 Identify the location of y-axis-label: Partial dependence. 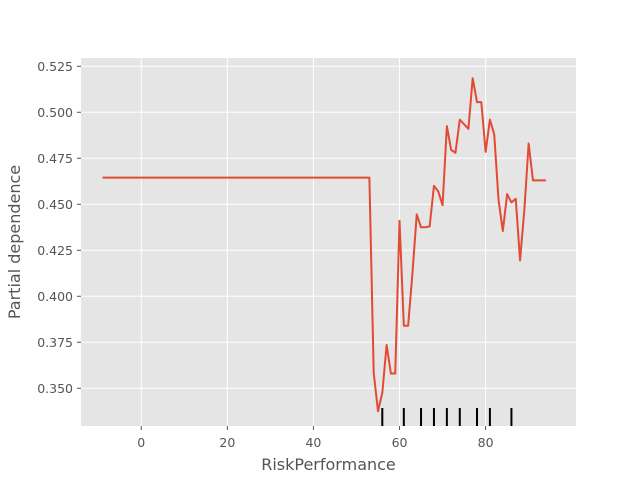
(14, 242).